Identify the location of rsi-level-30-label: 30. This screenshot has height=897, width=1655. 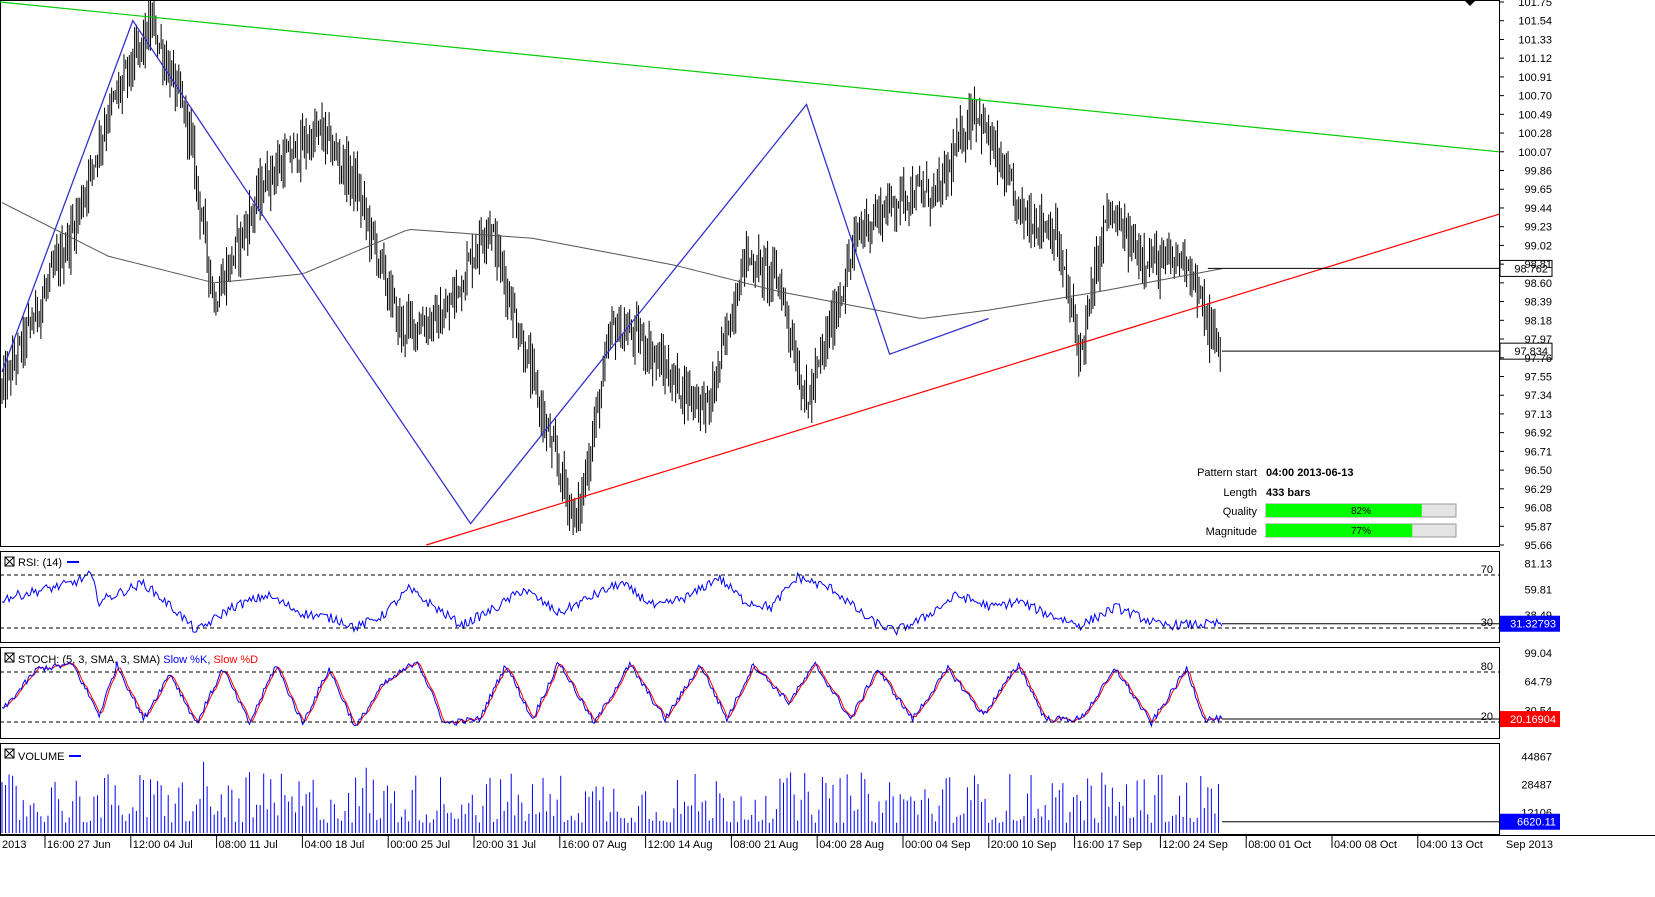
(1487, 623).